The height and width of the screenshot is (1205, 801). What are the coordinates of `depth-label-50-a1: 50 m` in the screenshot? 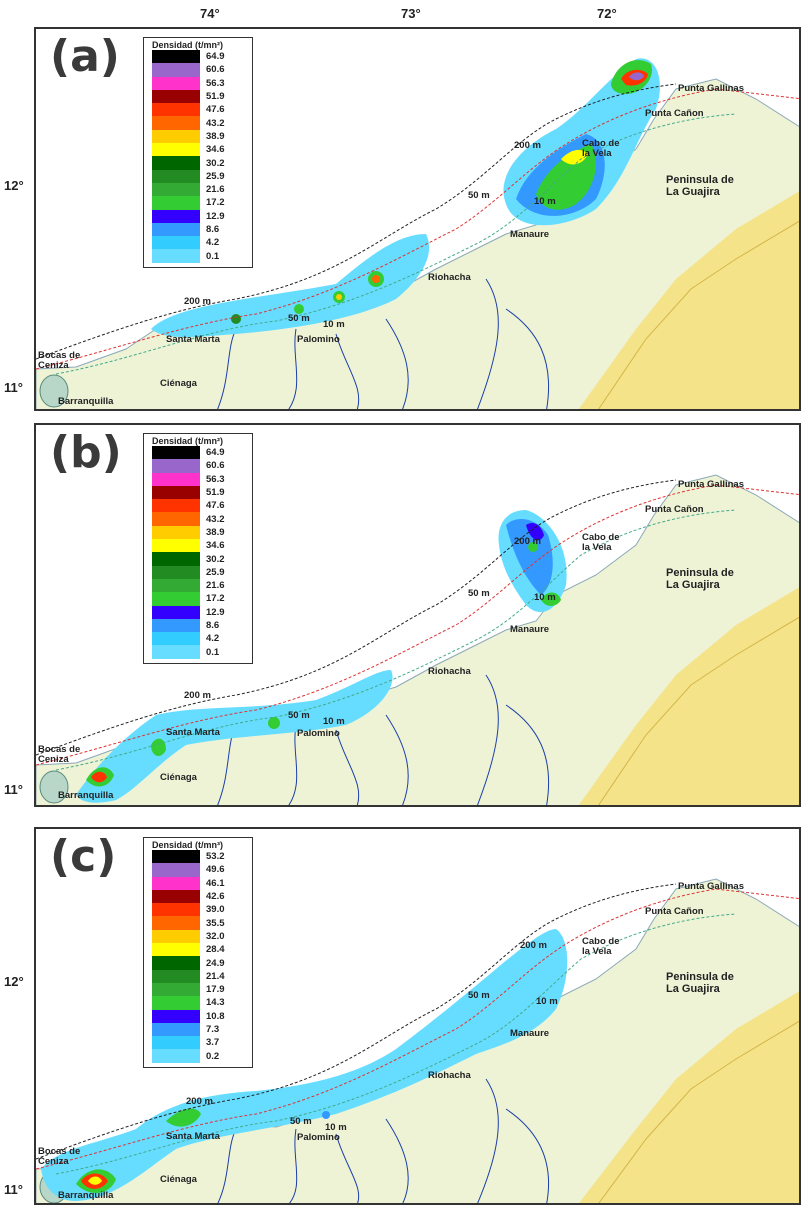 It's located at (299, 318).